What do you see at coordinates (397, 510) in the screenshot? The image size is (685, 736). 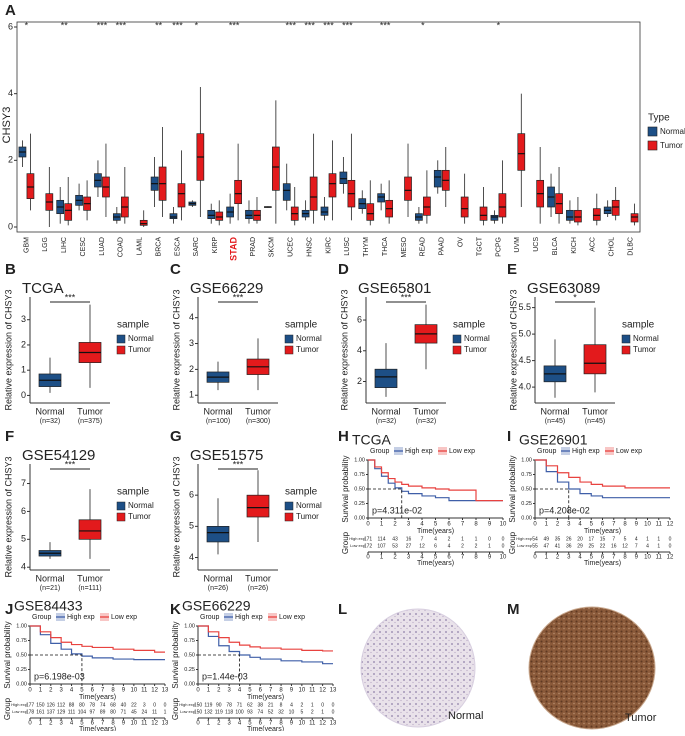 I see `p-value: p=4.311e-02` at bounding box center [397, 510].